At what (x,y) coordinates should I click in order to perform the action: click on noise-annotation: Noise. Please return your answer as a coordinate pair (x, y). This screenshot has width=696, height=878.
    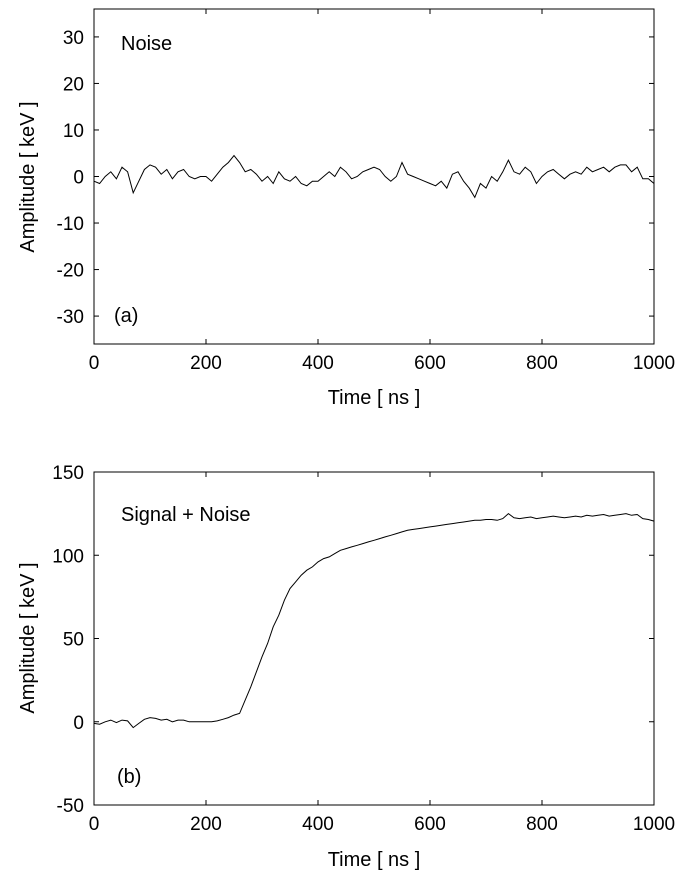
    Looking at the image, I should click on (146, 44).